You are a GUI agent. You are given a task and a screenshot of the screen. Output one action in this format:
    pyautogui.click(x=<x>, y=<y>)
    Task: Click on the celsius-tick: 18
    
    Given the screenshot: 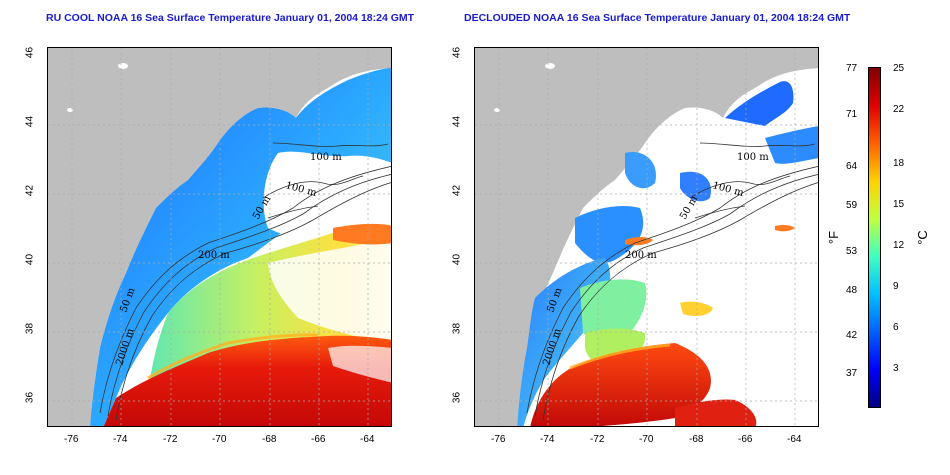 What is the action you would take?
    pyautogui.click(x=899, y=163)
    